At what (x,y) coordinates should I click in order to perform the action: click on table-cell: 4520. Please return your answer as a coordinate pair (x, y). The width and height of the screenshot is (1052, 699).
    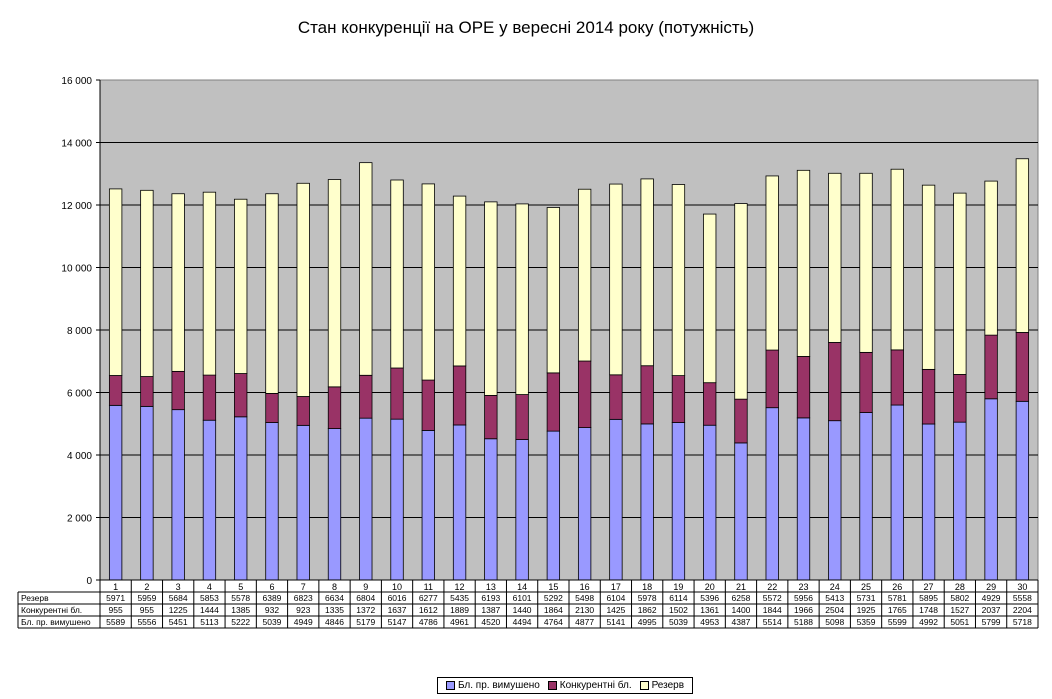
    Looking at the image, I should click on (490, 622).